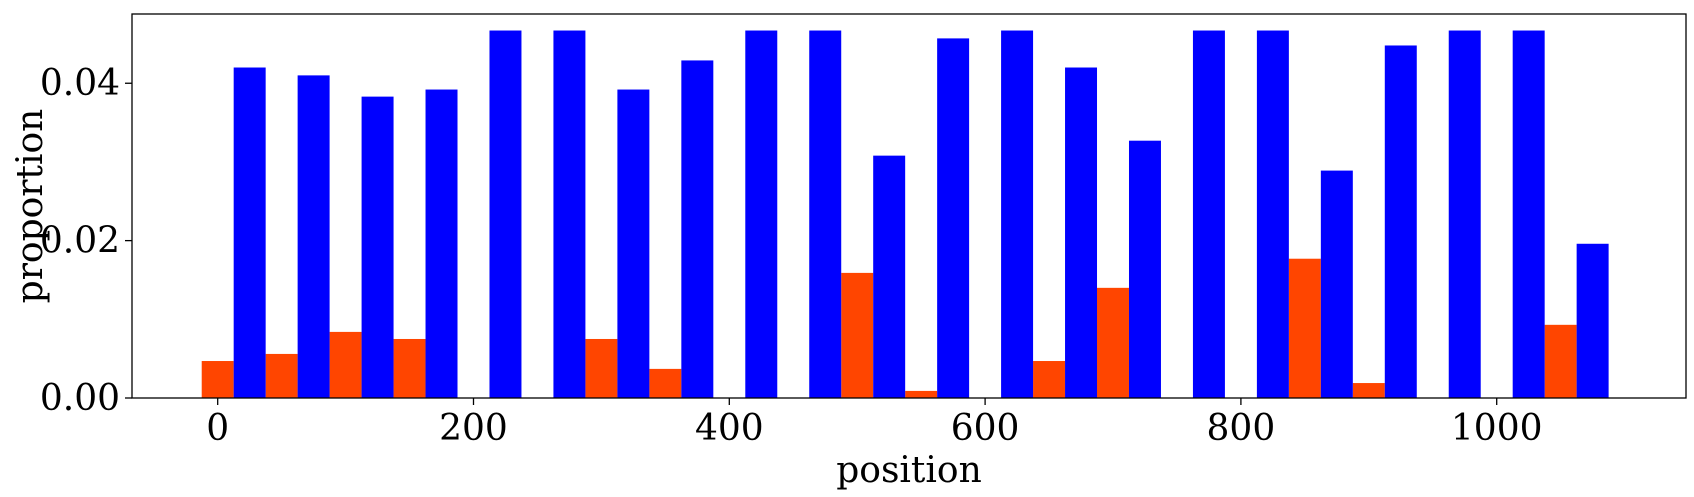  I want to click on x-tick-label: 400, so click(729, 428).